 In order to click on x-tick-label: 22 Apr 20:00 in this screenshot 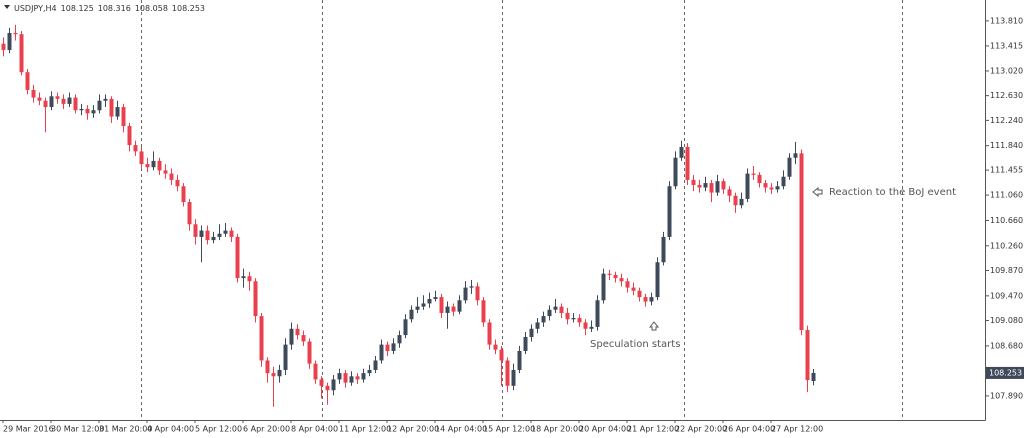, I will do `click(701, 429)`.